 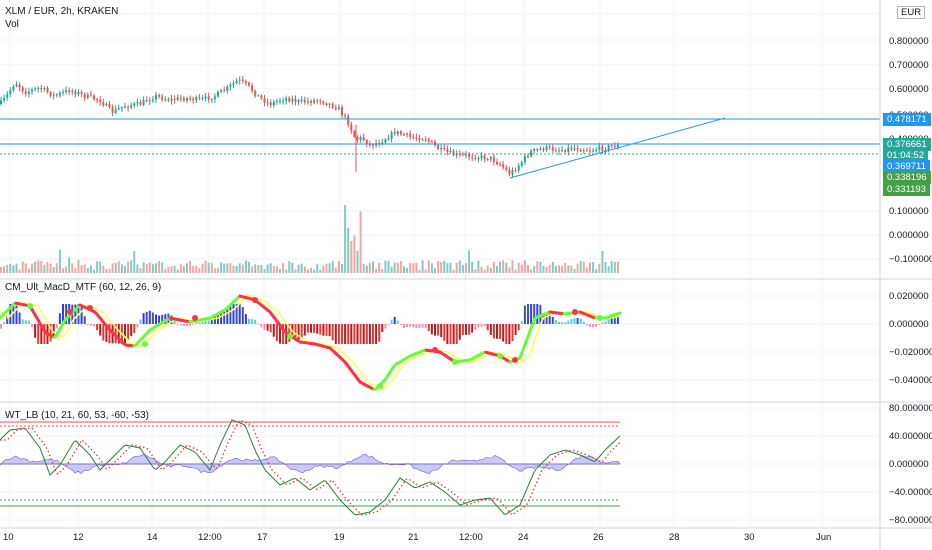 What do you see at coordinates (78, 537) in the screenshot?
I see `time-tick: 12` at bounding box center [78, 537].